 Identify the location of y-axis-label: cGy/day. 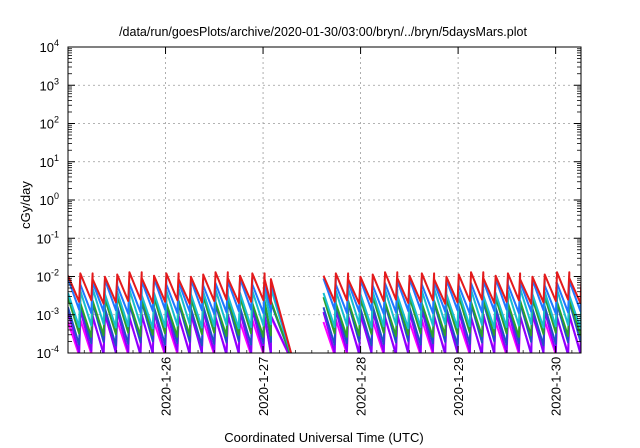
(25, 205).